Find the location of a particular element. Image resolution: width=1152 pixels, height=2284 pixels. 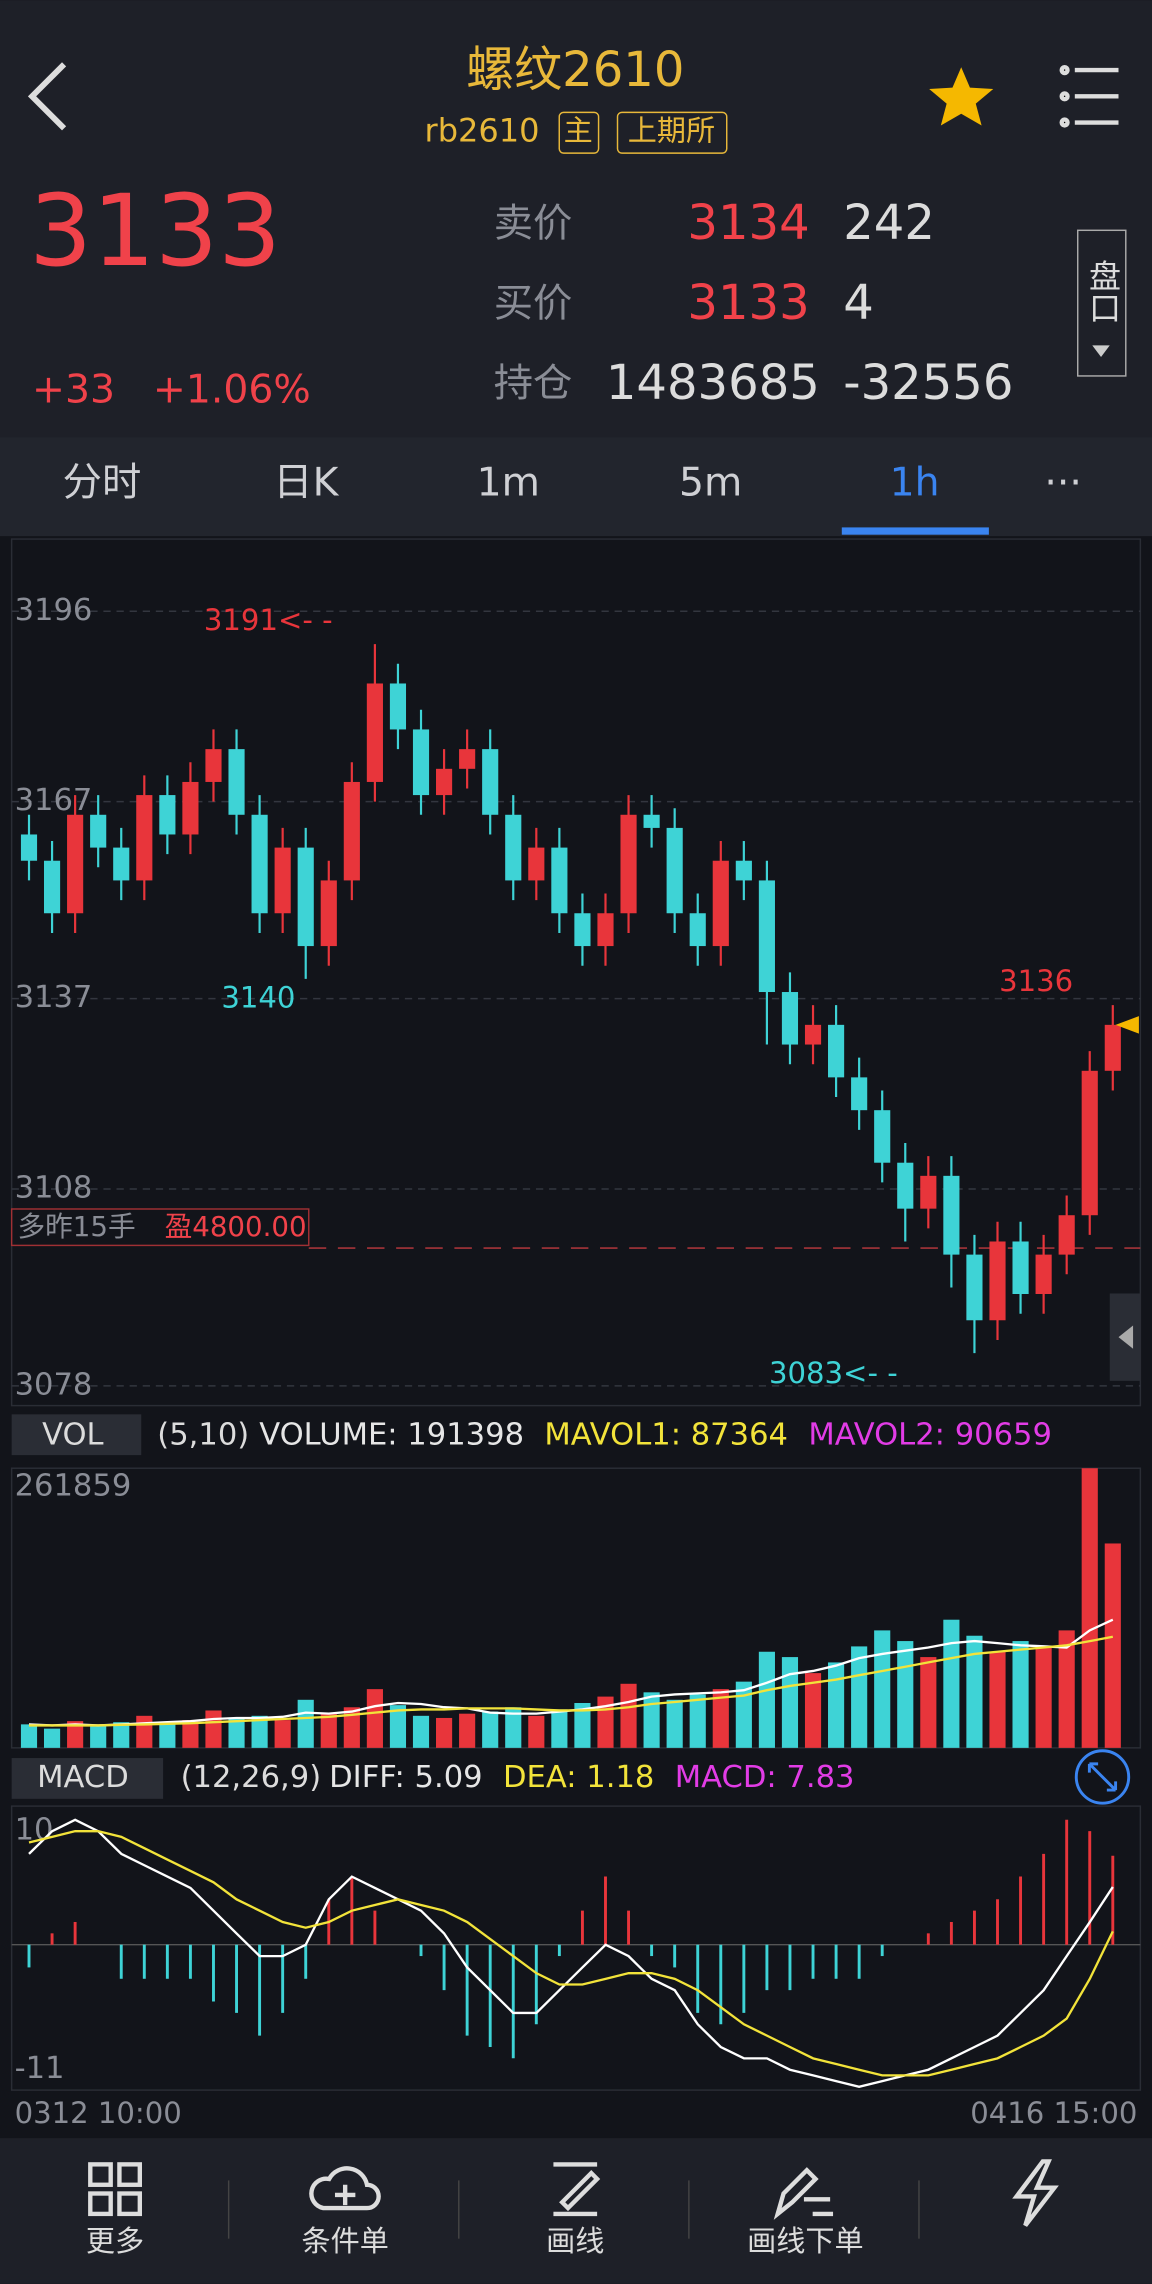

y-tick-label: -11 is located at coordinates (40, 2068).